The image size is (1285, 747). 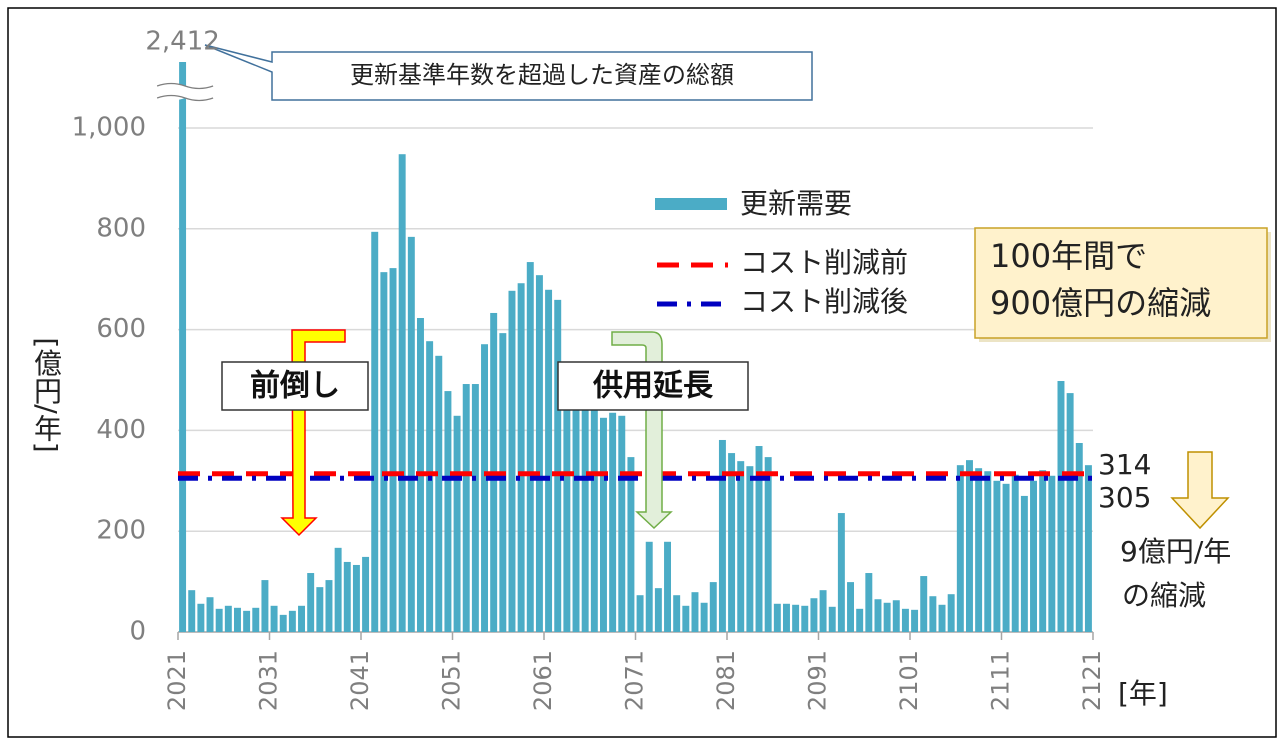 What do you see at coordinates (909, 680) in the screenshot?
I see `x-tick-label: 2101` at bounding box center [909, 680].